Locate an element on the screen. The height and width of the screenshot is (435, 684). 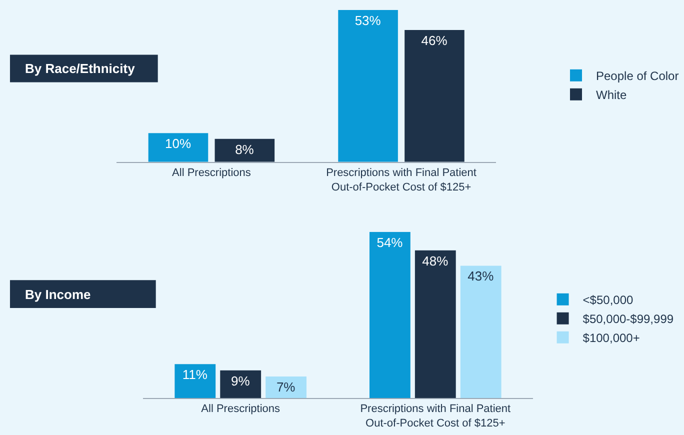
data-label: 10% is located at coordinates (178, 144).